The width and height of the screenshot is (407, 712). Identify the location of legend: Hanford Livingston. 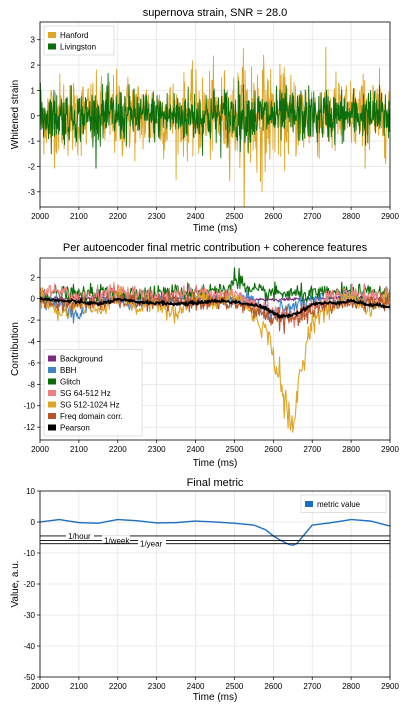
(79, 40).